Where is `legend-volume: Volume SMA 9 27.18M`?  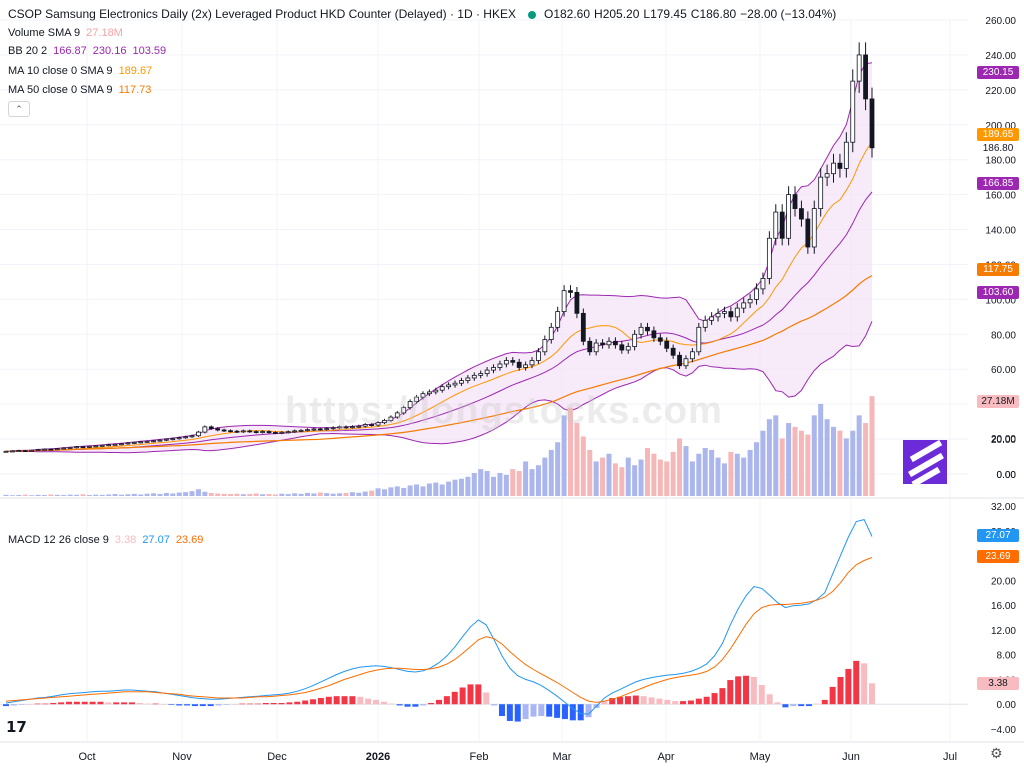 legend-volume: Volume SMA 9 27.18M is located at coordinates (65, 33).